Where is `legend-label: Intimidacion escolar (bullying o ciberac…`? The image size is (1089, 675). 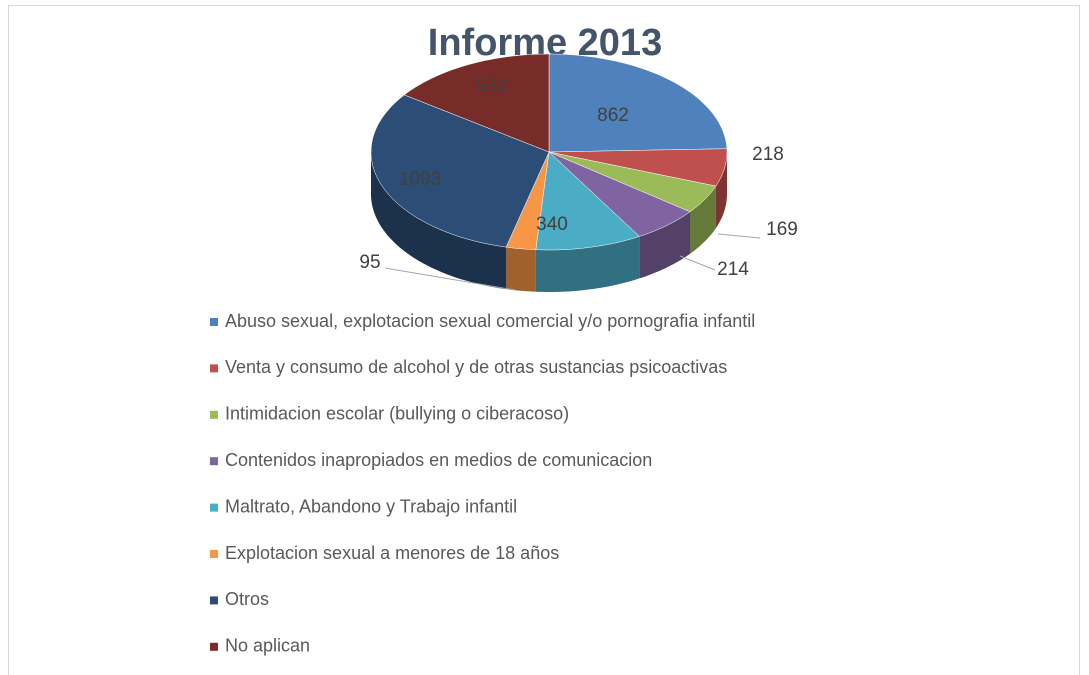
legend-label: Intimidacion escolar (bullying o ciberac… is located at coordinates (397, 414).